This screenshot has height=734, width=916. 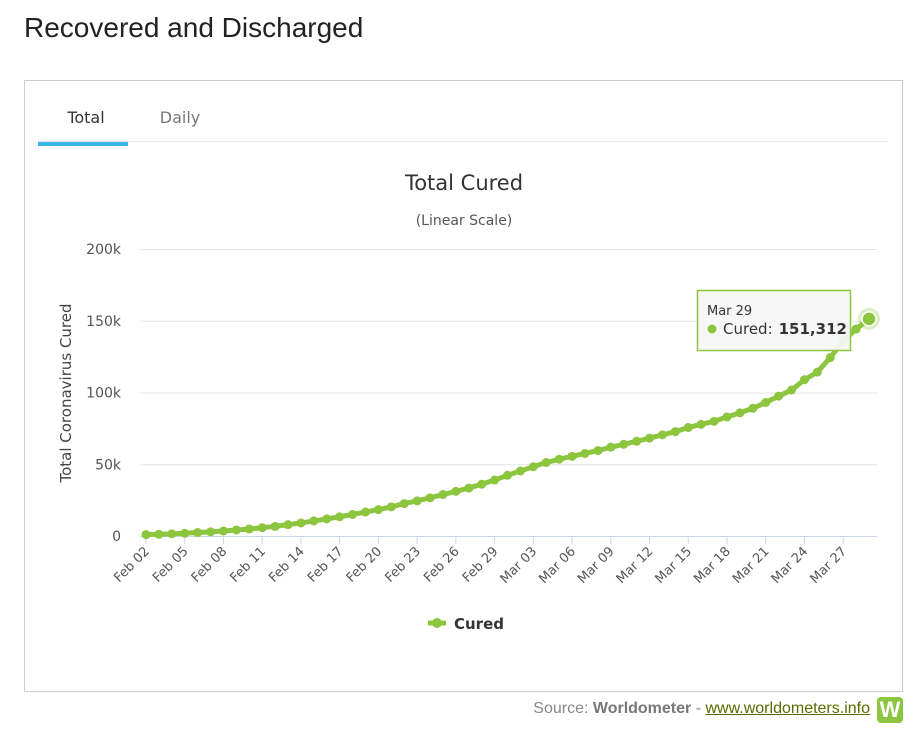 What do you see at coordinates (83, 144) in the screenshot?
I see `tab-underline` at bounding box center [83, 144].